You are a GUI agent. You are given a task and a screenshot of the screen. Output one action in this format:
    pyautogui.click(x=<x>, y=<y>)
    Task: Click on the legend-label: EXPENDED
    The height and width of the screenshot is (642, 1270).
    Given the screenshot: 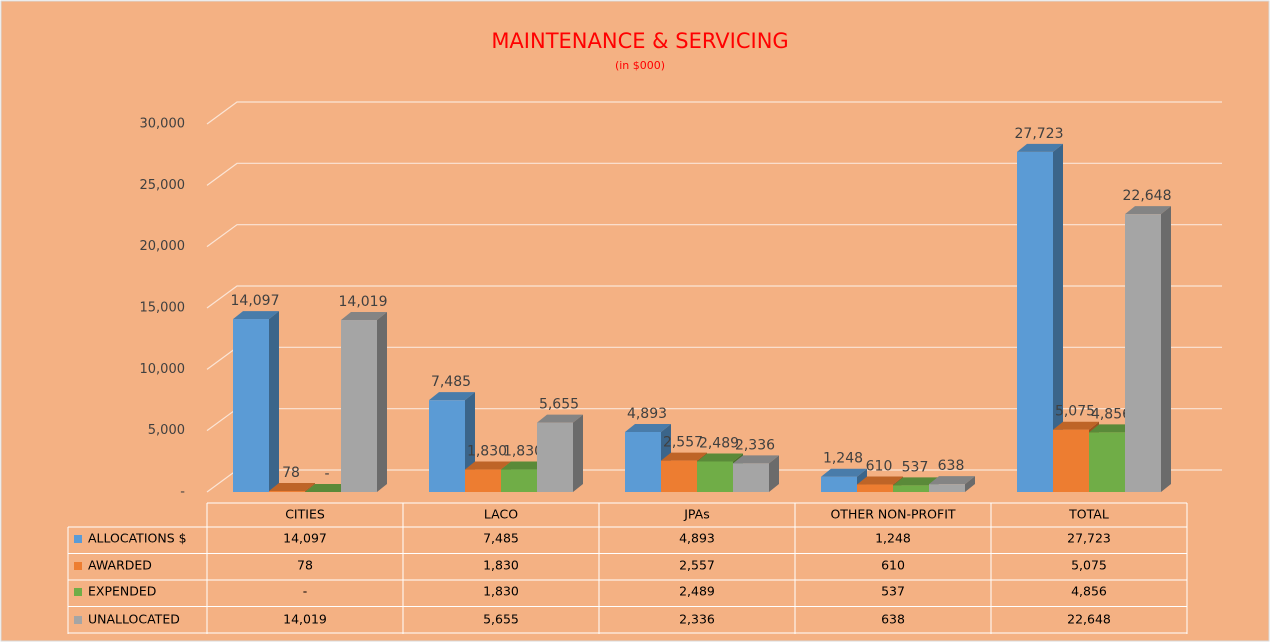 What is the action you would take?
    pyautogui.click(x=122, y=591)
    